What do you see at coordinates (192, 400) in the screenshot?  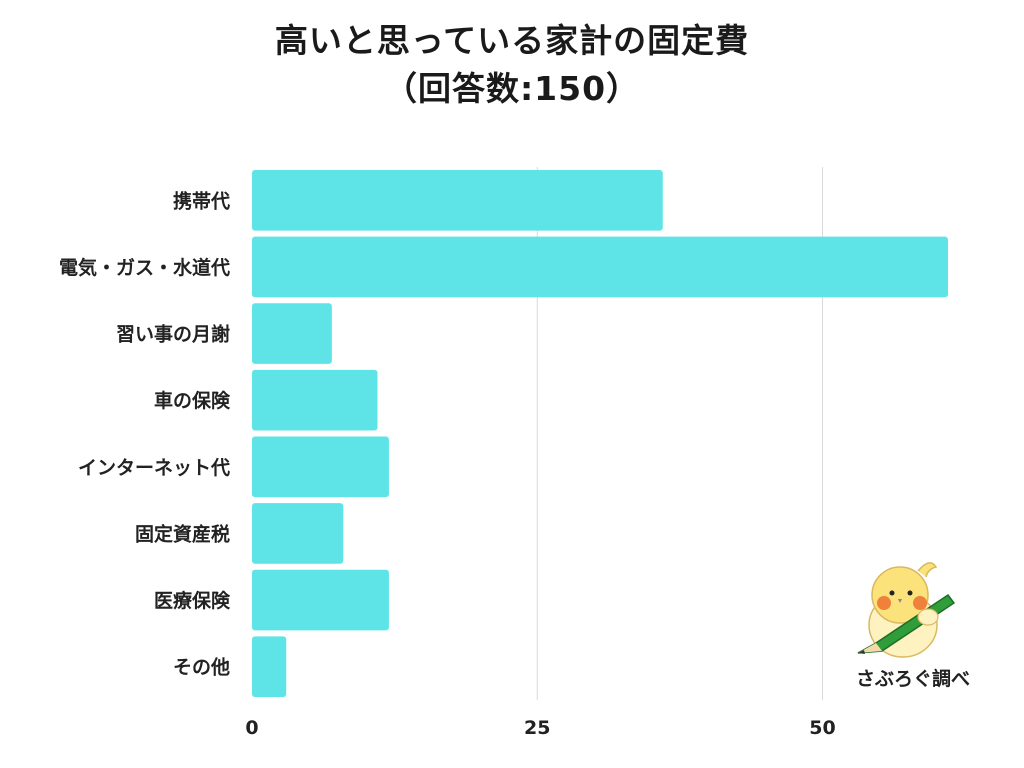 I see `category-label: 車の保険` at bounding box center [192, 400].